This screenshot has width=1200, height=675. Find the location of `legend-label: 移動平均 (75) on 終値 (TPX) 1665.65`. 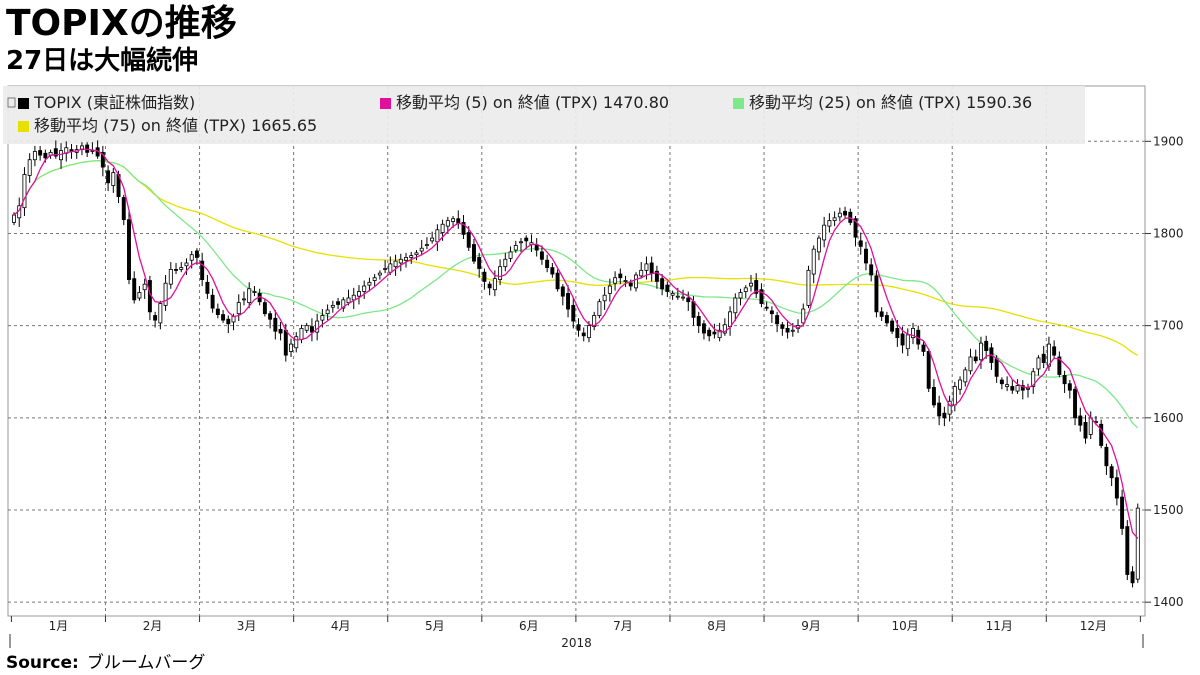

legend-label: 移動平均 (75) on 終値 (TPX) 1665.65 is located at coordinates (175, 125).